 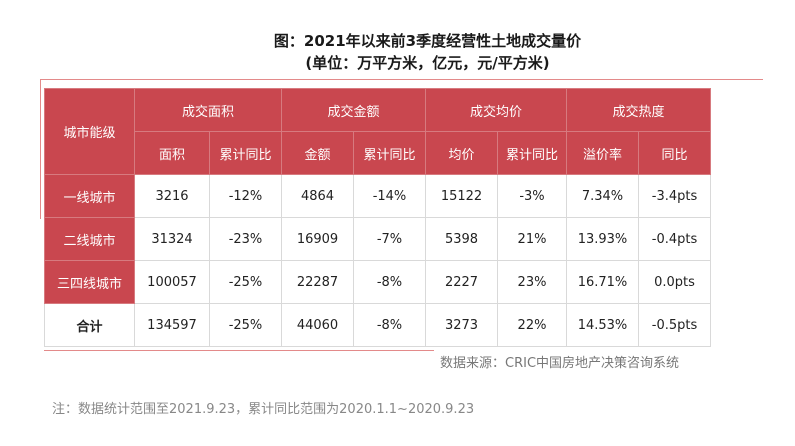 I want to click on table-cell: 44060, so click(x=317, y=325).